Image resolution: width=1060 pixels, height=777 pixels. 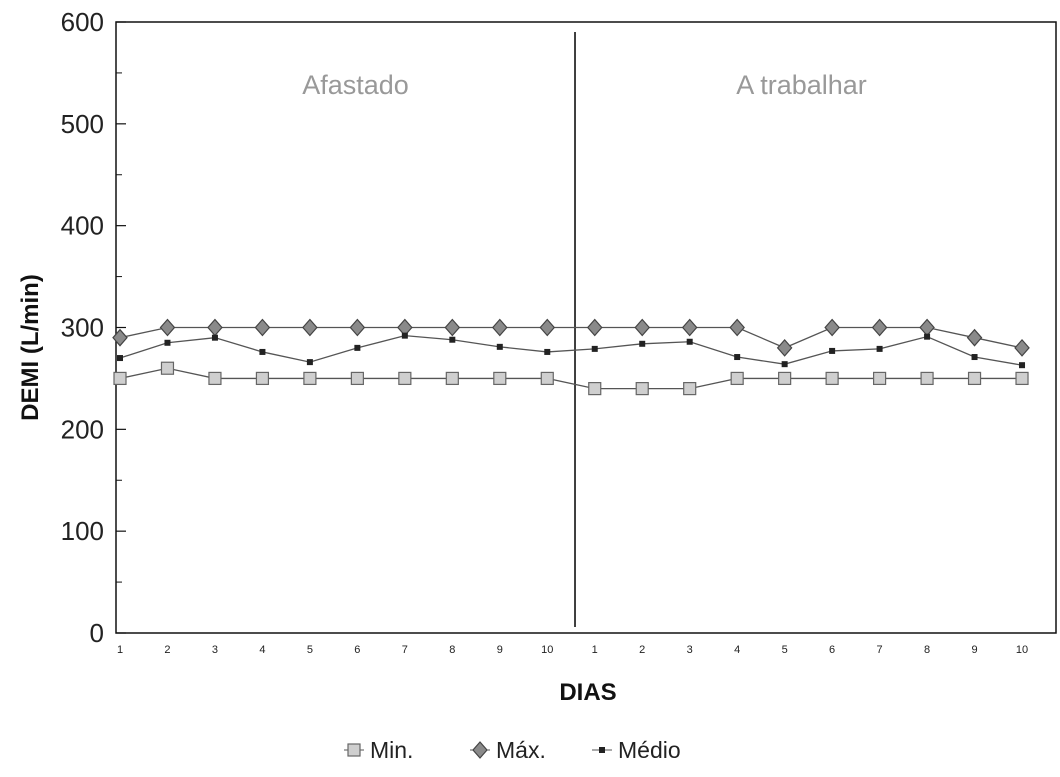 What do you see at coordinates (82, 328) in the screenshot?
I see `y-tick-label: 300` at bounding box center [82, 328].